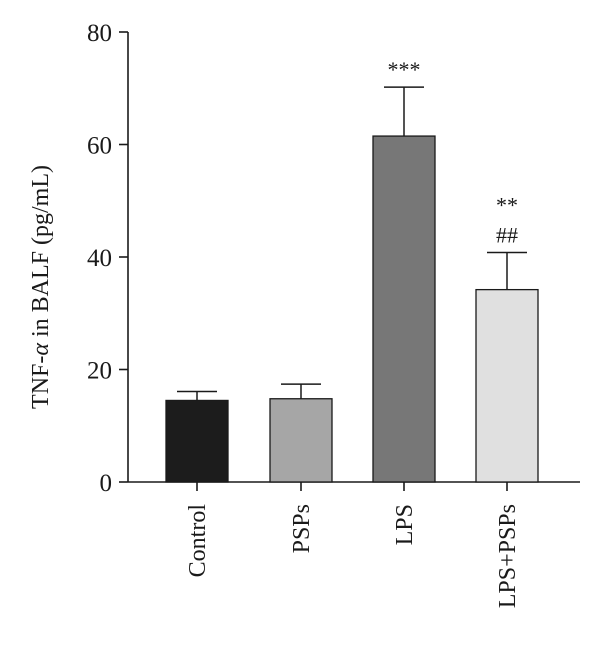 The image size is (600, 661). What do you see at coordinates (508, 556) in the screenshot?
I see `x-tick-label: LPS+PSPs` at bounding box center [508, 556].